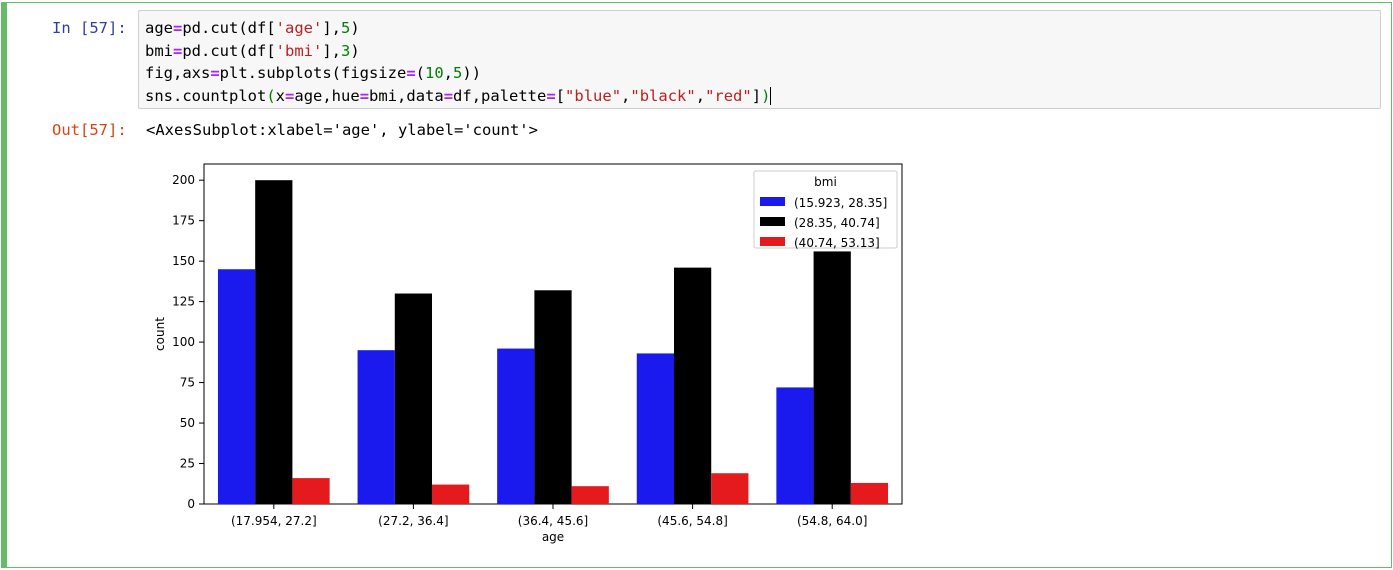 This screenshot has height=570, width=1393. I want to click on y-tick-label: 200, so click(183, 180).